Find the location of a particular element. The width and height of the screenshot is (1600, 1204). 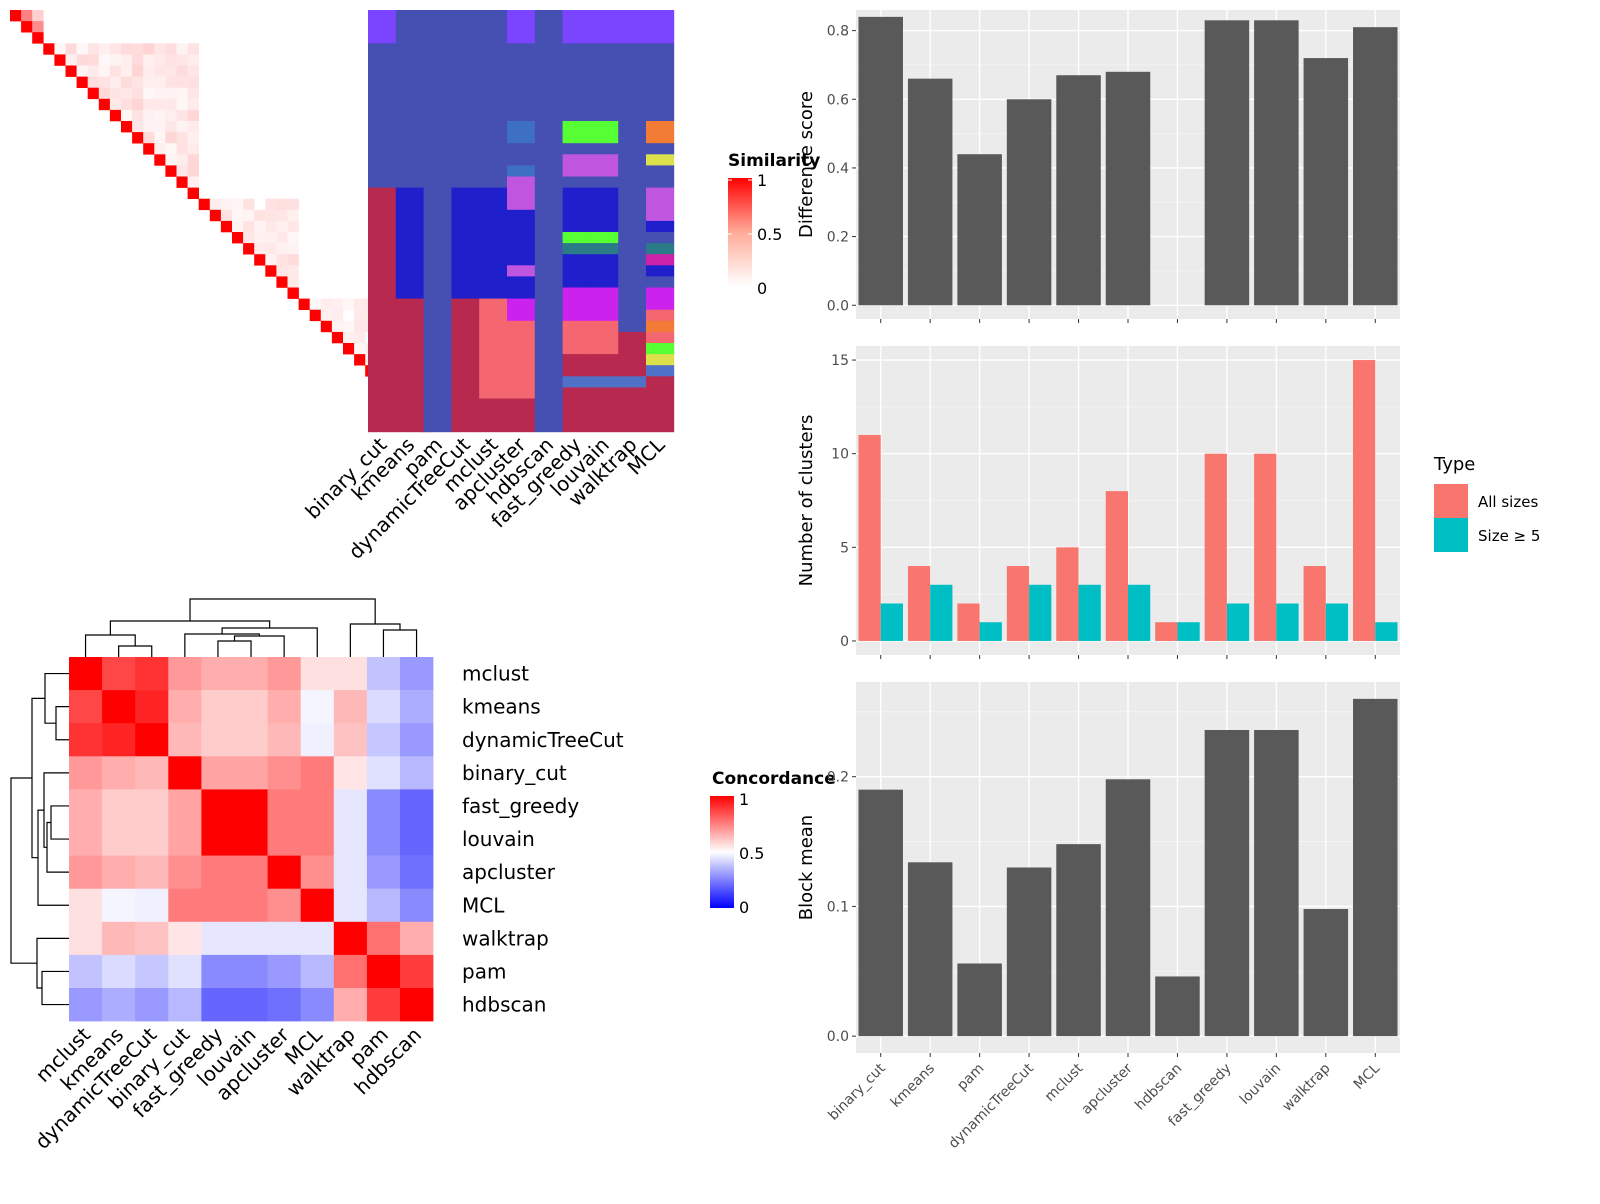

row-dendrogram-branch is located at coordinates (53, 857).